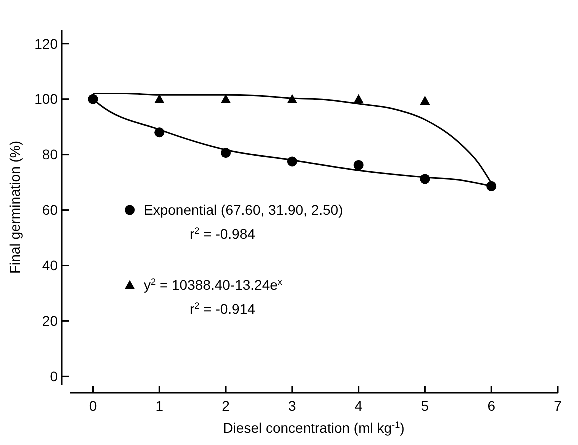 The image size is (578, 445). Describe the element at coordinates (93, 406) in the screenshot. I see `x-tick-label: 0` at that location.